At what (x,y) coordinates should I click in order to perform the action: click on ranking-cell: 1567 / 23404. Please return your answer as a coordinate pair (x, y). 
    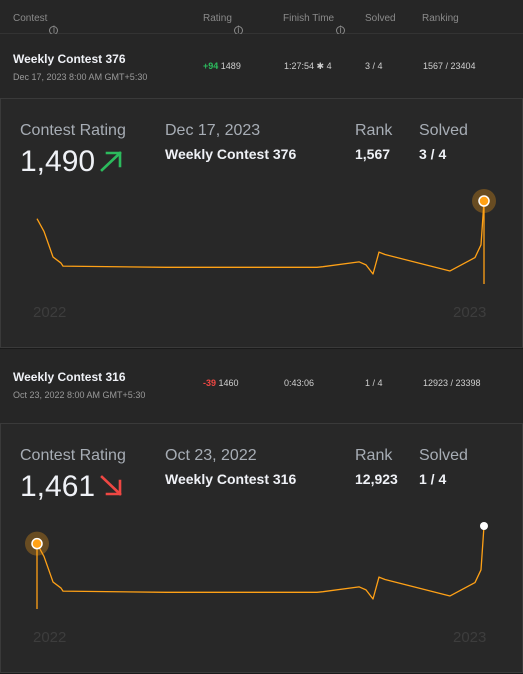
    Looking at the image, I should click on (449, 66).